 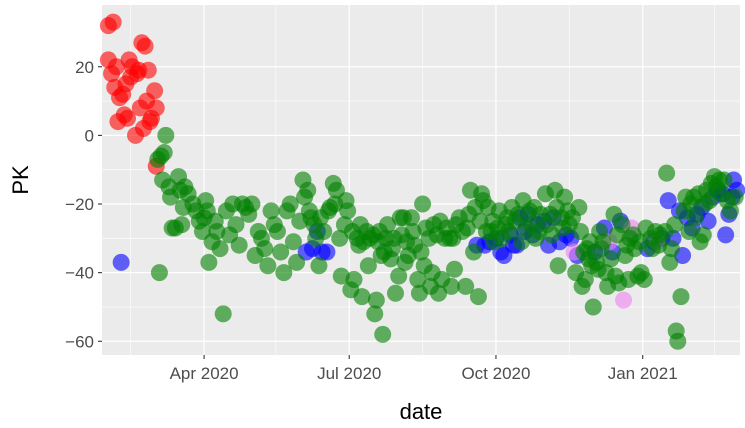 What do you see at coordinates (89, 135) in the screenshot?
I see `y-tick-label: 0` at bounding box center [89, 135].